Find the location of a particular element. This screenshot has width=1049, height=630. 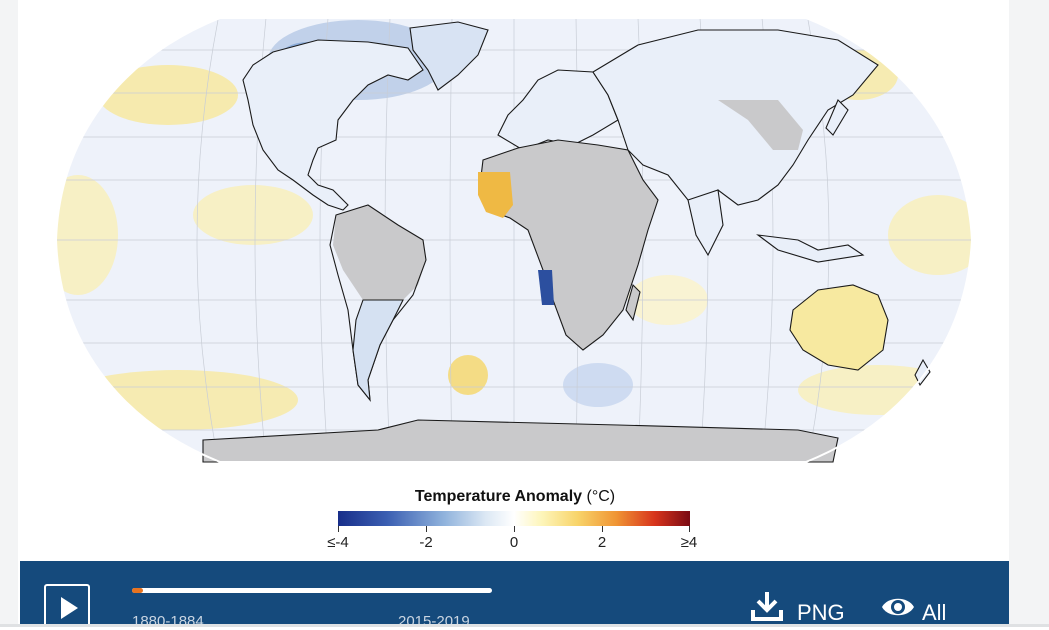

page-bottom-edge is located at coordinates (524, 625).